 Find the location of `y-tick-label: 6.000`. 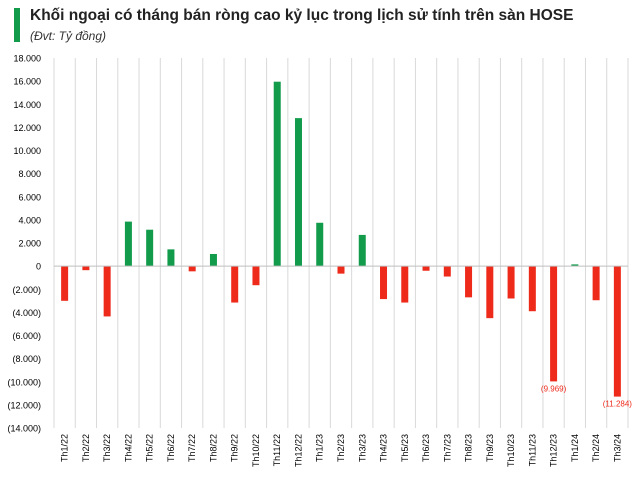

y-tick-label: 6.000 is located at coordinates (29, 197).